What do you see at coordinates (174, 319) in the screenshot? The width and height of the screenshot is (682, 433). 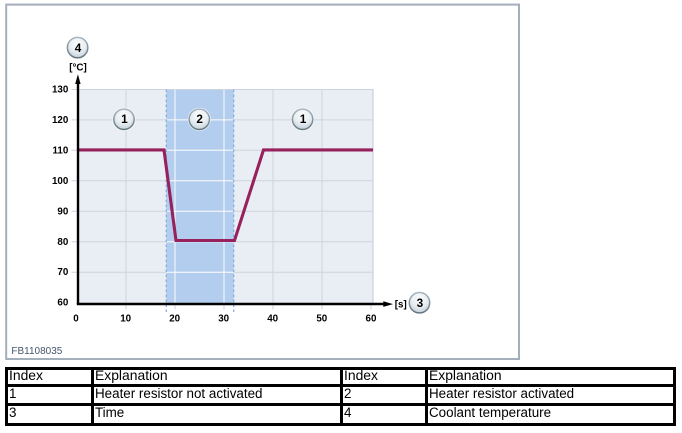 I see `svg-text: 20` at bounding box center [174, 319].